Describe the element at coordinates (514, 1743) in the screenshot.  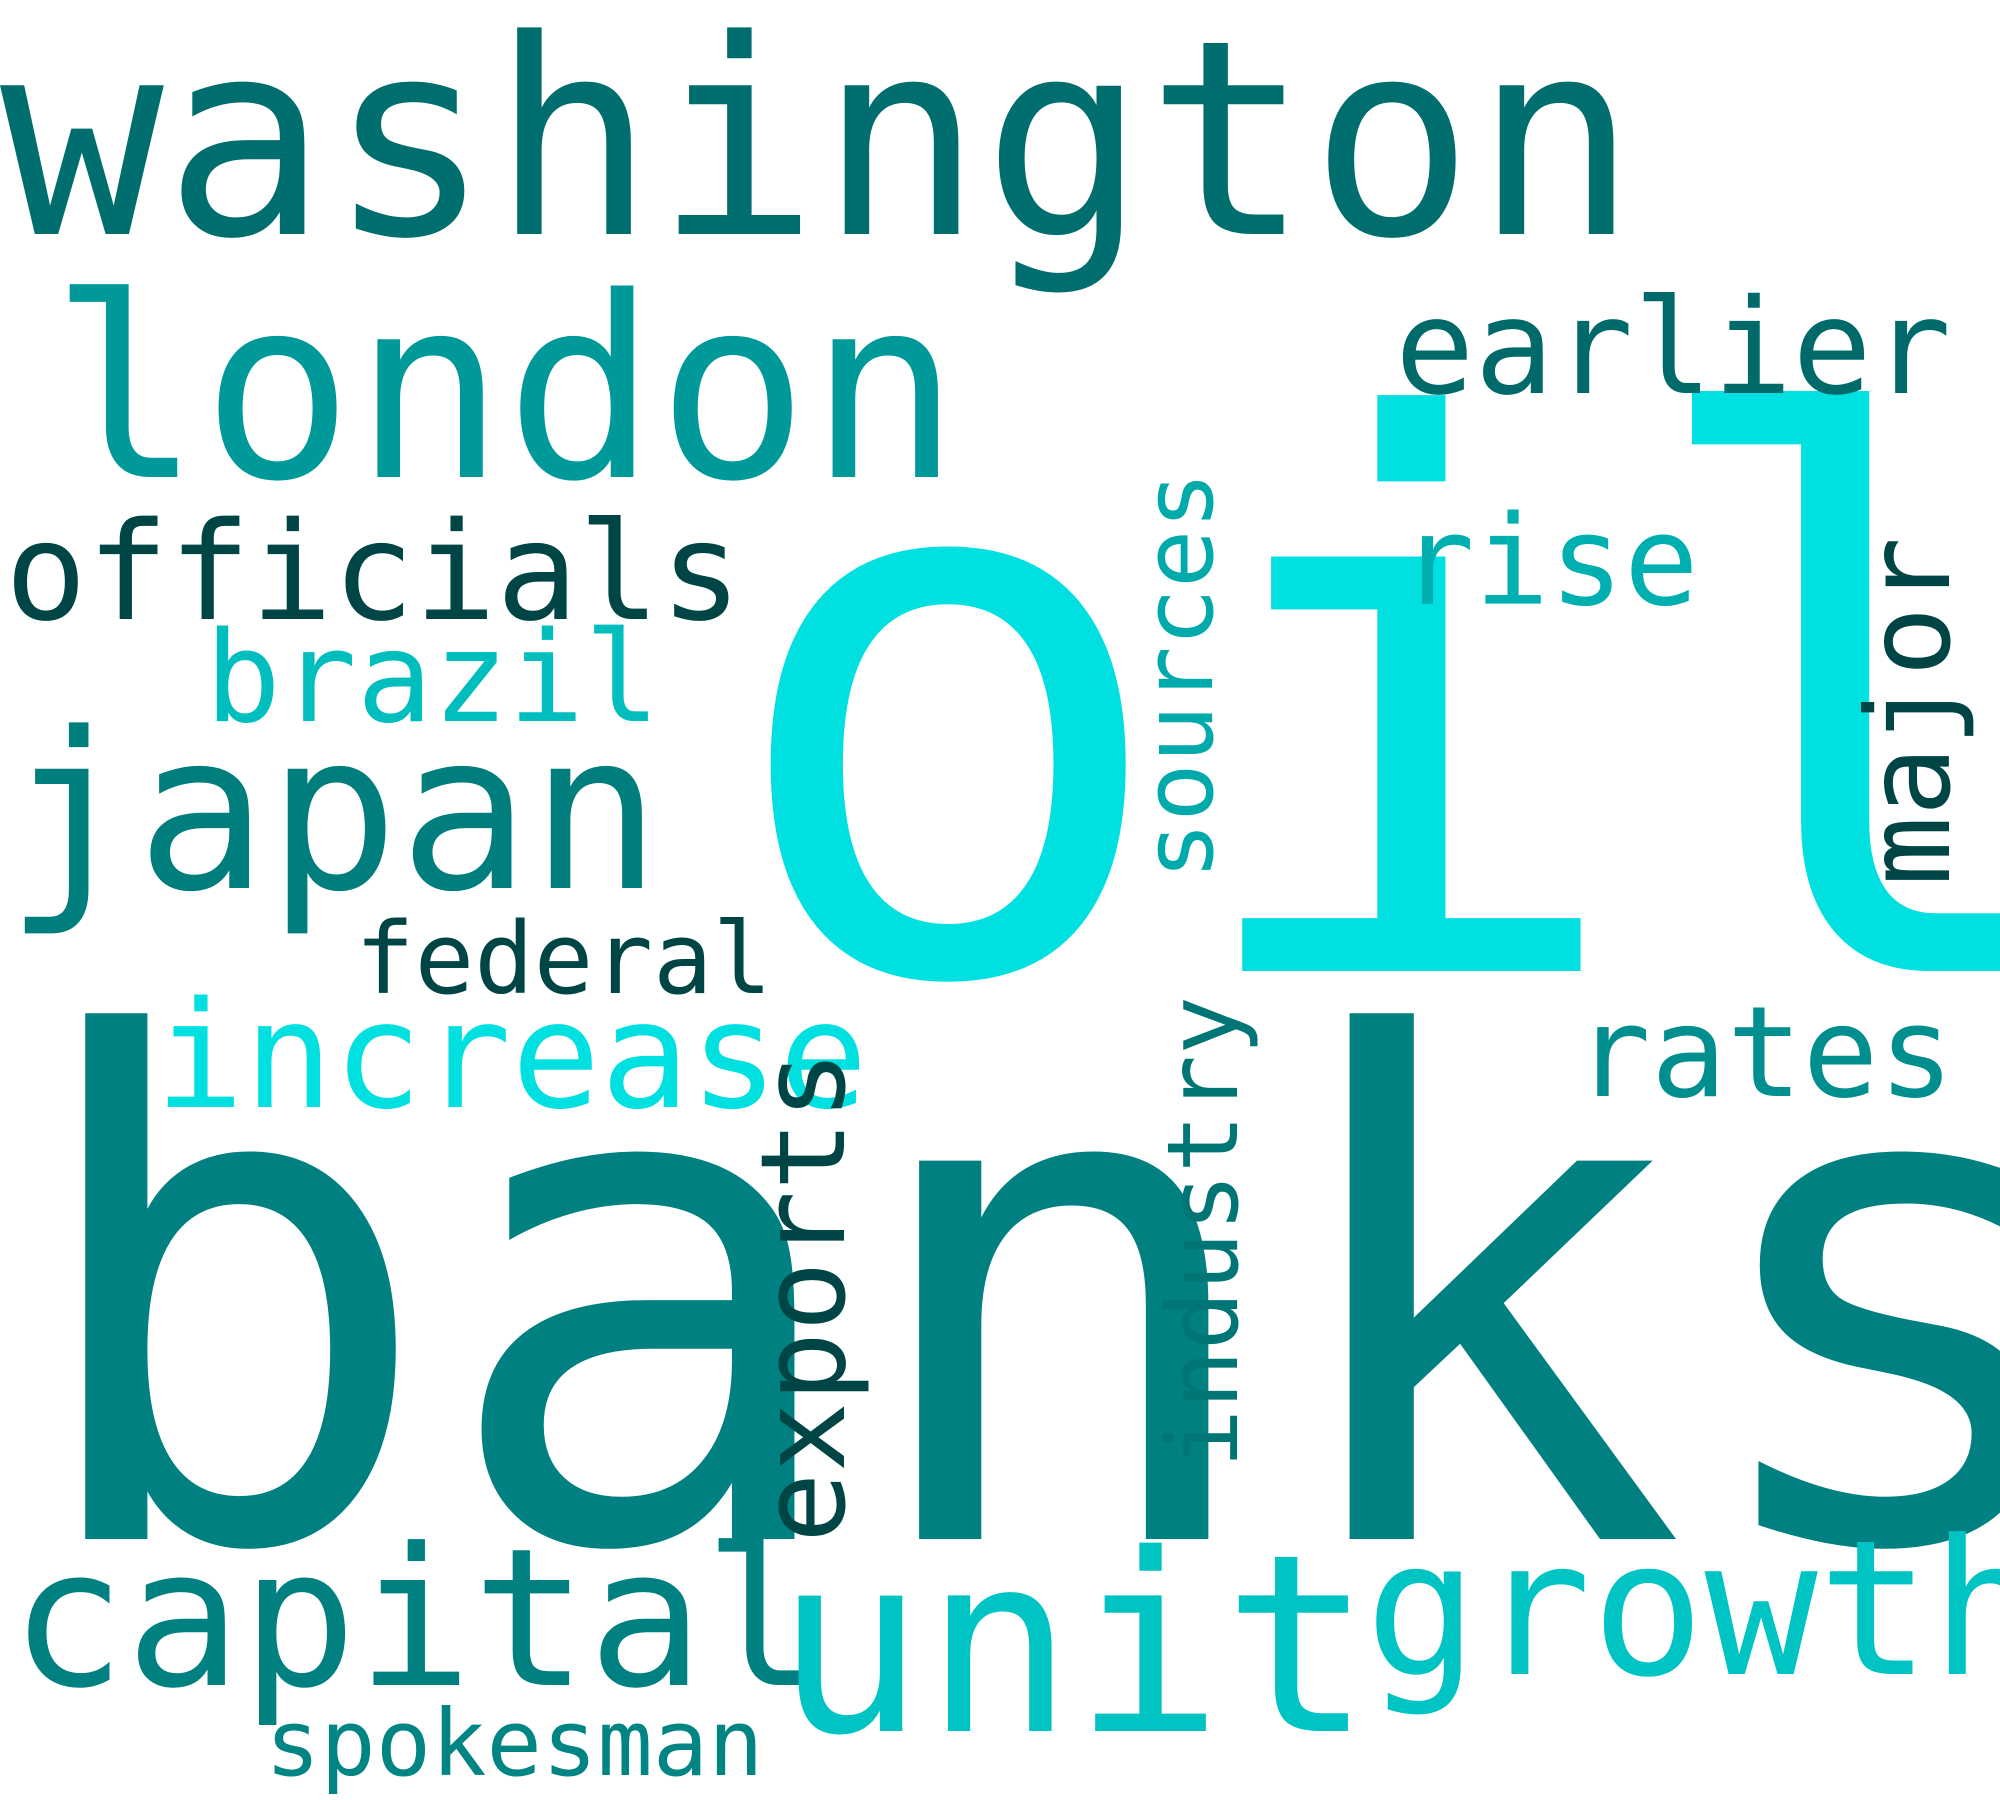
I see `word-spokesman: spokesman` at that location.